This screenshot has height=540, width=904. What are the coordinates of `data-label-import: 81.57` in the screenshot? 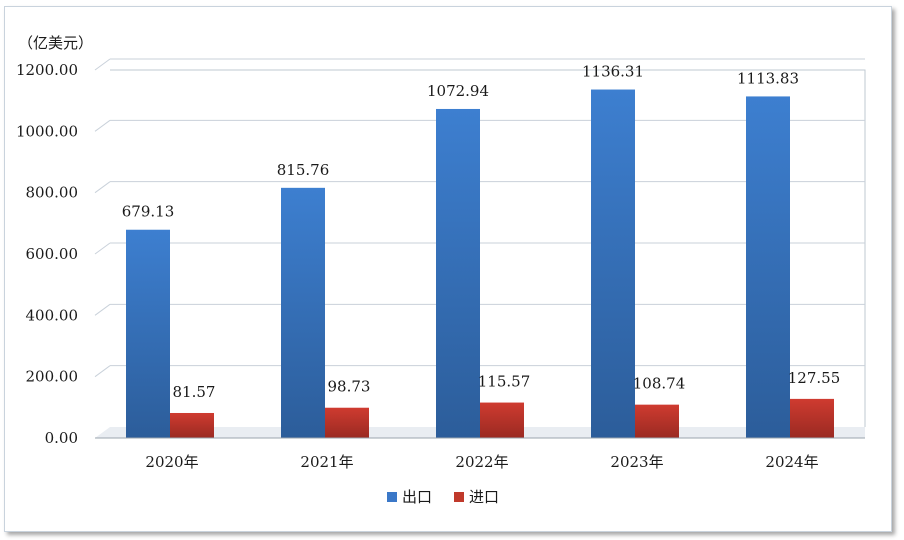 It's located at (194, 392).